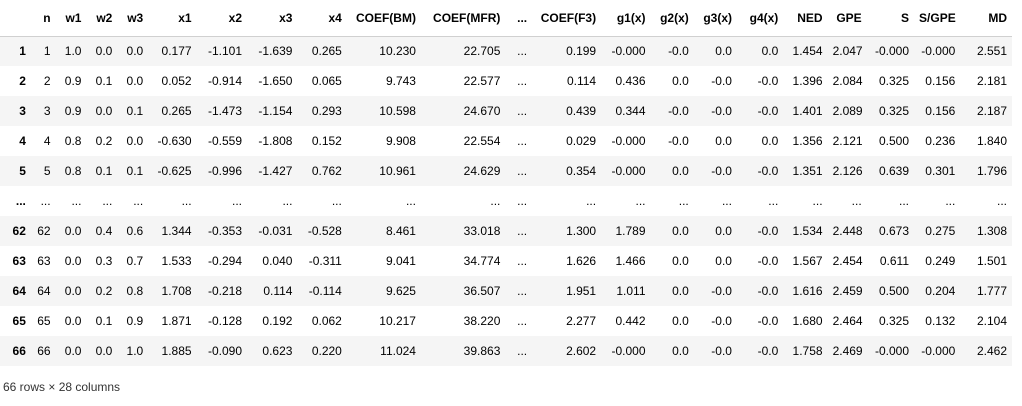 Image resolution: width=1022 pixels, height=406 pixels. Describe the element at coordinates (807, 111) in the screenshot. I see `table-cell: 1.401` at that location.